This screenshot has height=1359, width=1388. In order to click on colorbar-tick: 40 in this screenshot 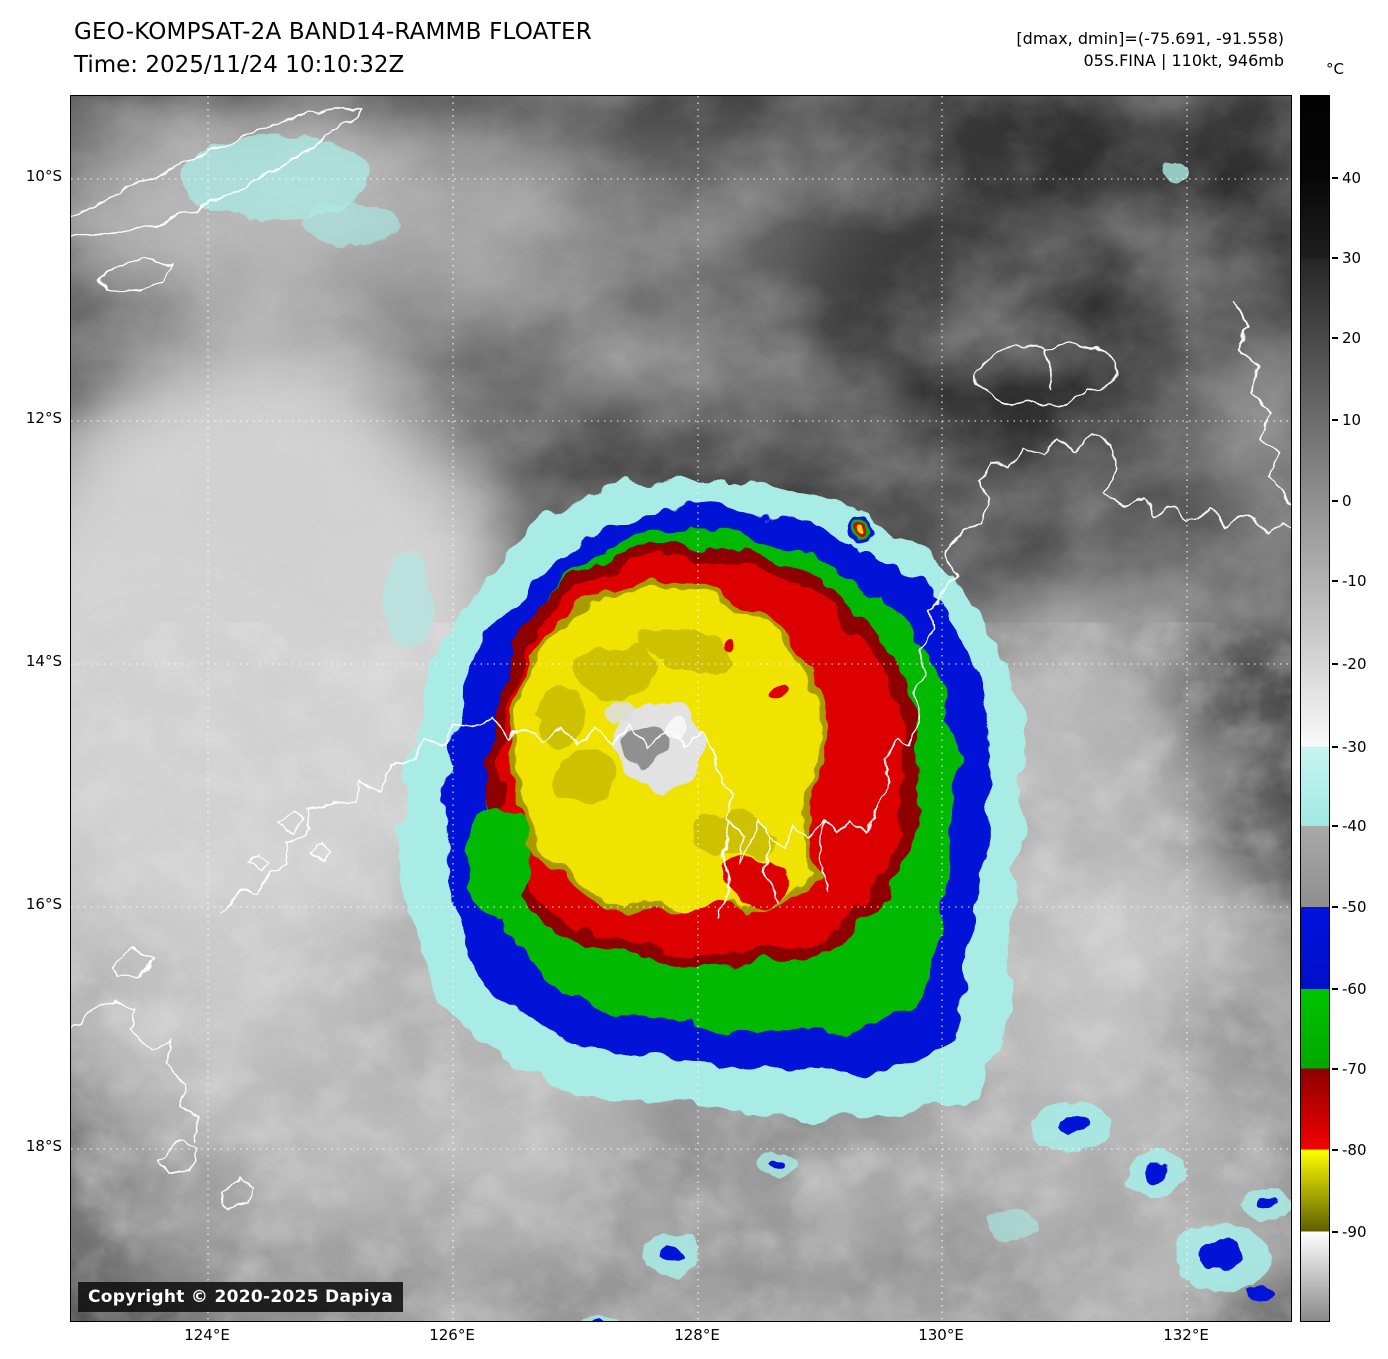, I will do `click(1346, 178)`.